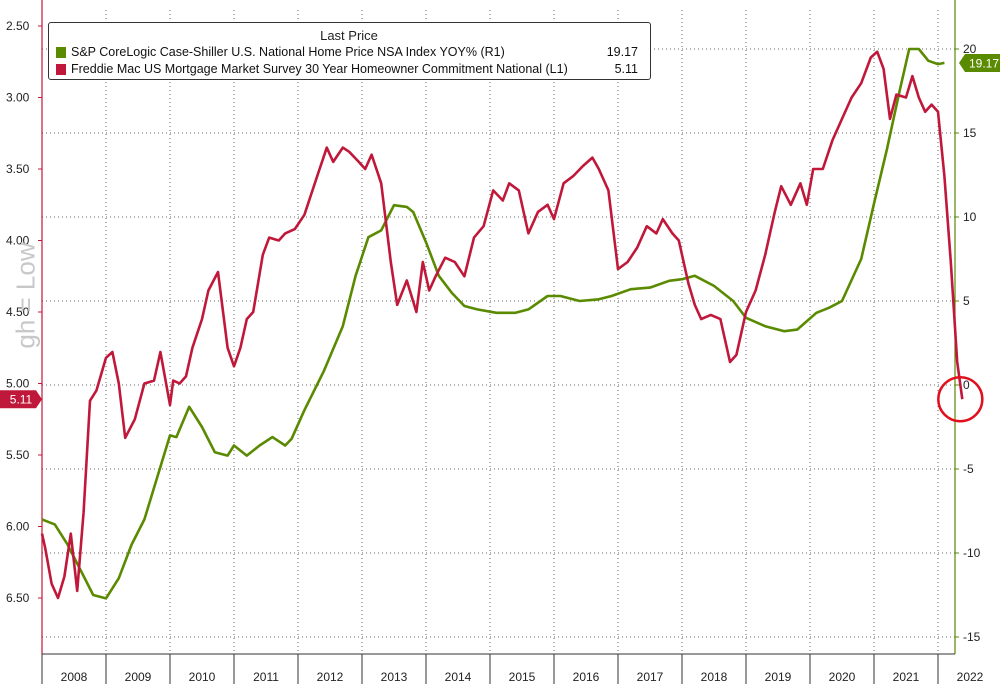  Describe the element at coordinates (960, 399) in the screenshot. I see `highlight-circle` at that location.